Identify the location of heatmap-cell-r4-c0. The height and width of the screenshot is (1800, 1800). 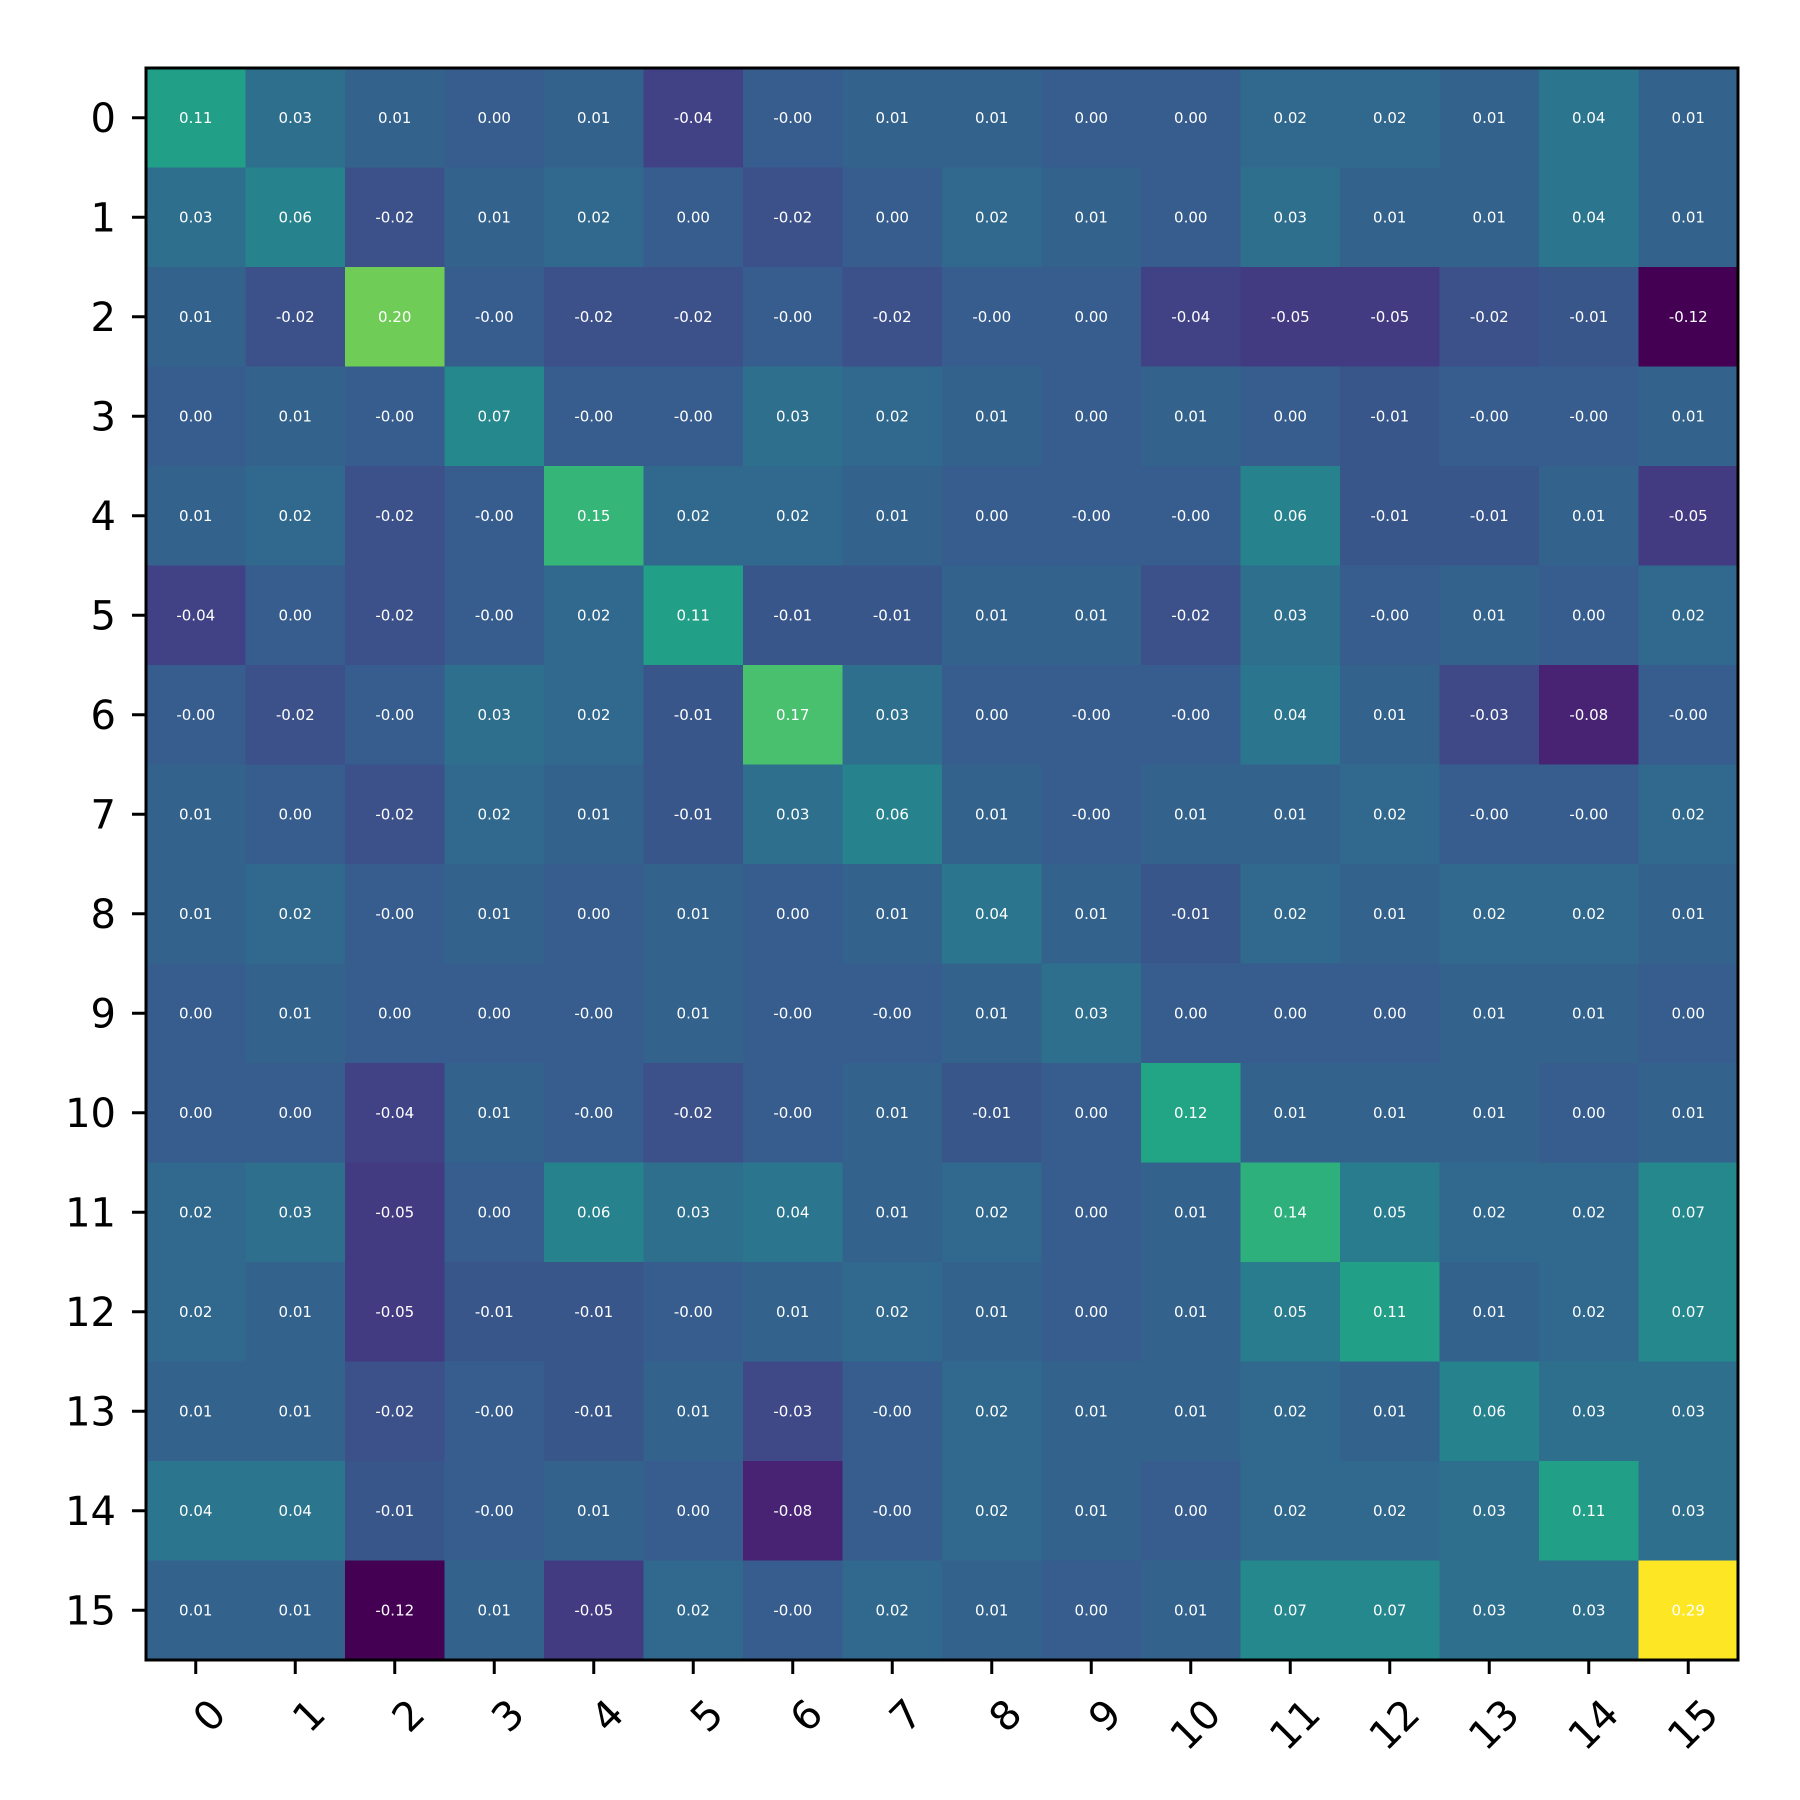
(196, 516).